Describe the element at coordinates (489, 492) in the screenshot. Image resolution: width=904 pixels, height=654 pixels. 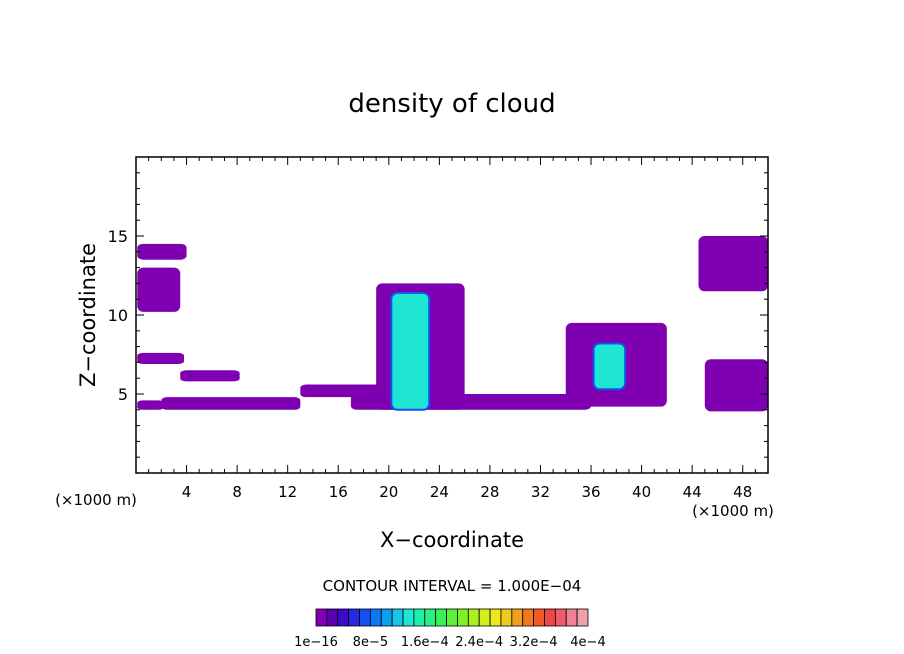
I see `x-tick-label: 28` at that location.